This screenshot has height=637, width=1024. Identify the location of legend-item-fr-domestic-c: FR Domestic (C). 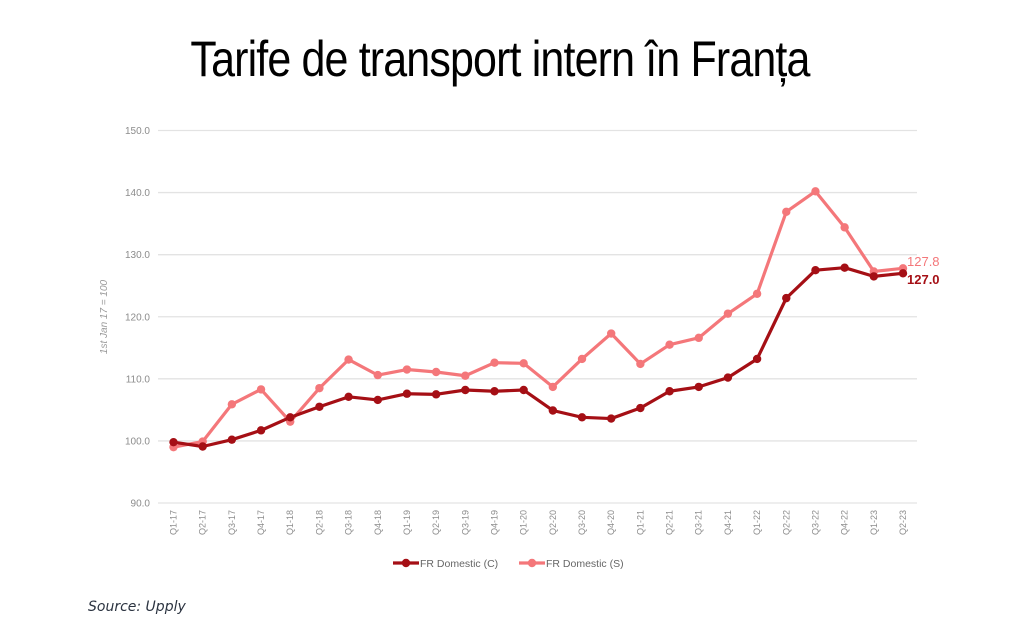
(445, 564).